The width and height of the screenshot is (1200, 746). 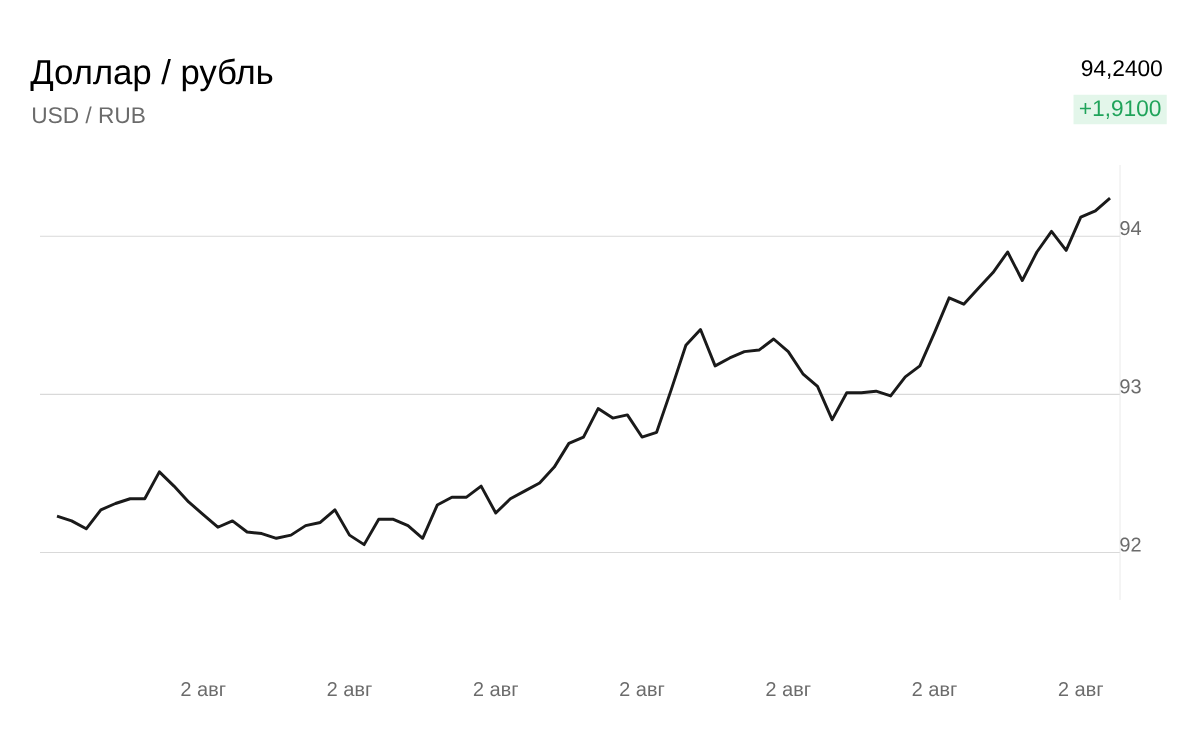 I want to click on text: 94,2400, so click(x=1121, y=69).